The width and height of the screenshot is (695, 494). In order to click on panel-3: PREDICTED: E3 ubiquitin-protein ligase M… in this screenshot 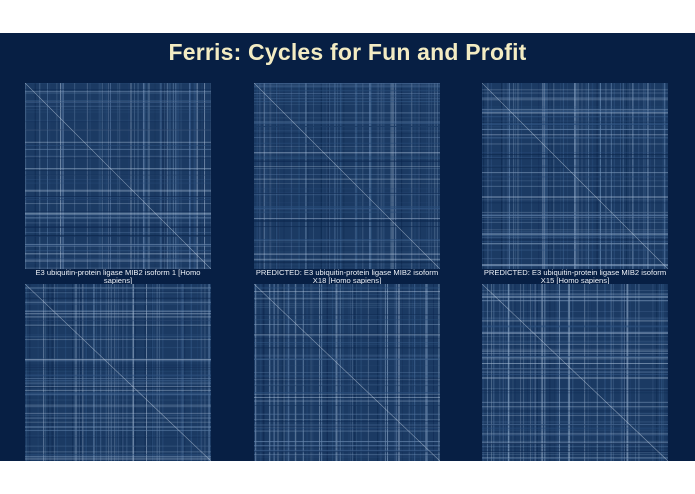, I will do `click(575, 185)`.